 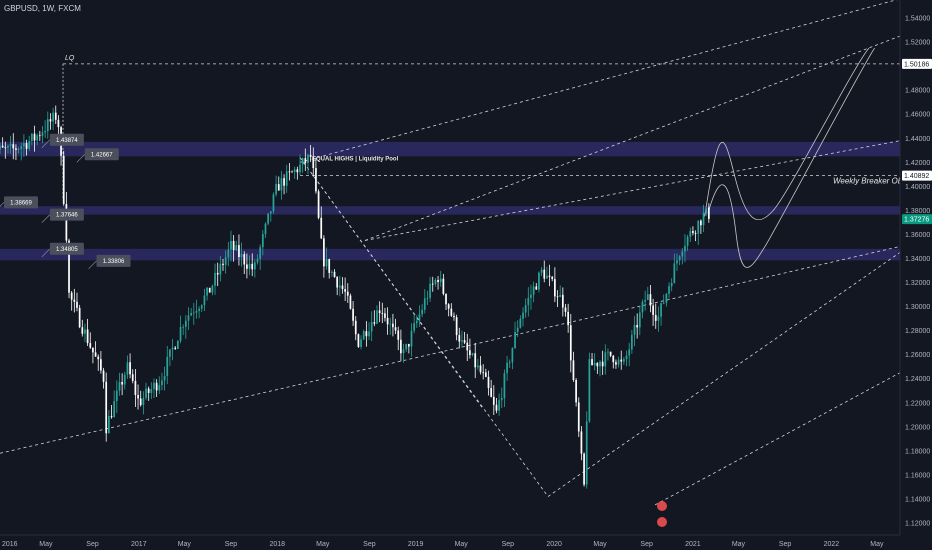 I want to click on level-label-text: 1.37646, so click(x=67, y=216).